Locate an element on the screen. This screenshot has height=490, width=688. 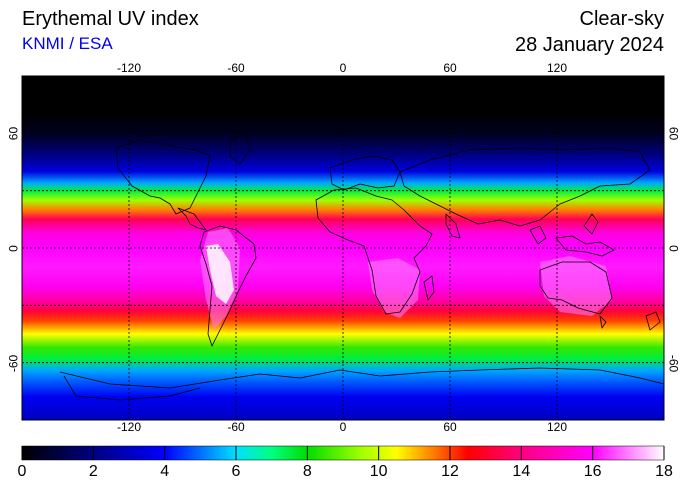
colorbar-tick-label: 6 is located at coordinates (236, 471).